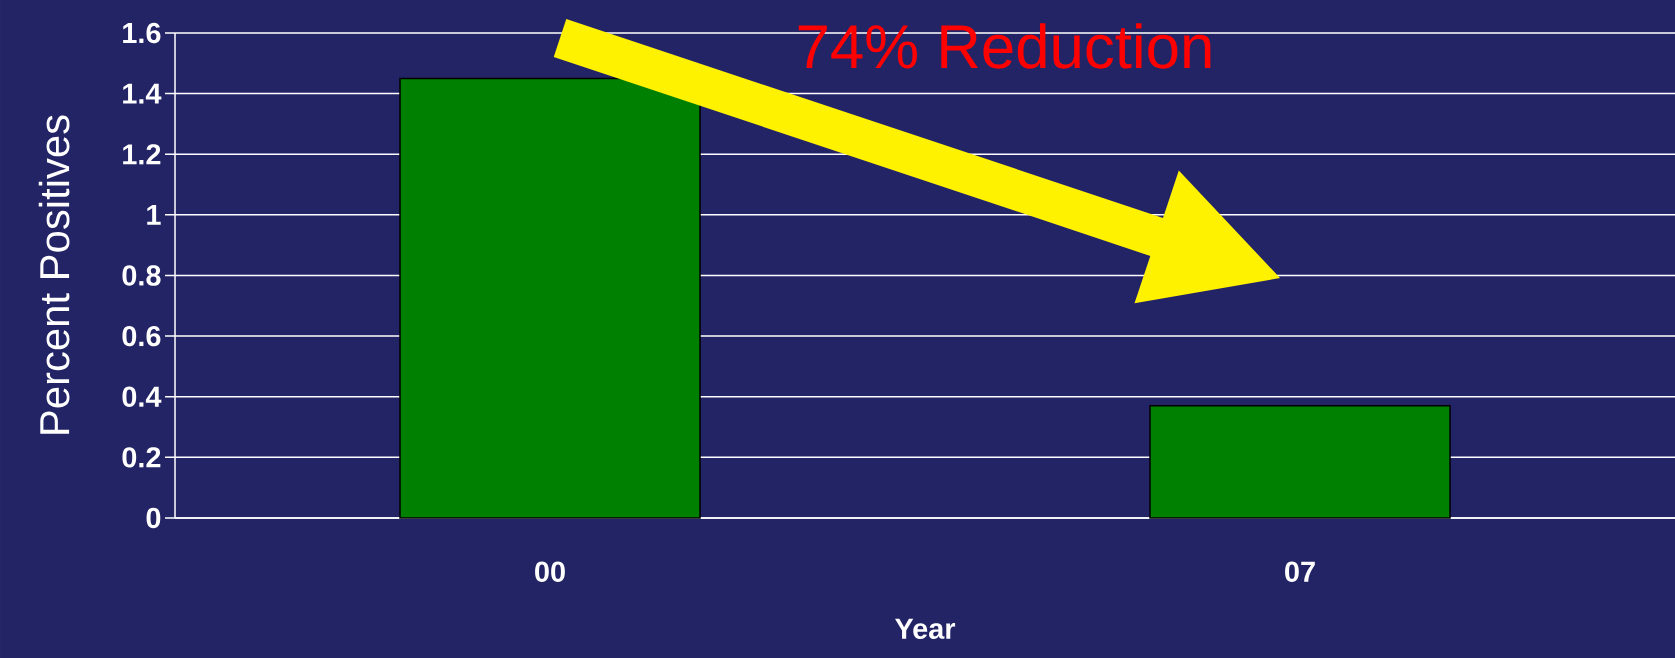 This screenshot has width=1675, height=658. Describe the element at coordinates (141, 457) in the screenshot. I see `y-tick-label: 0.2` at that location.